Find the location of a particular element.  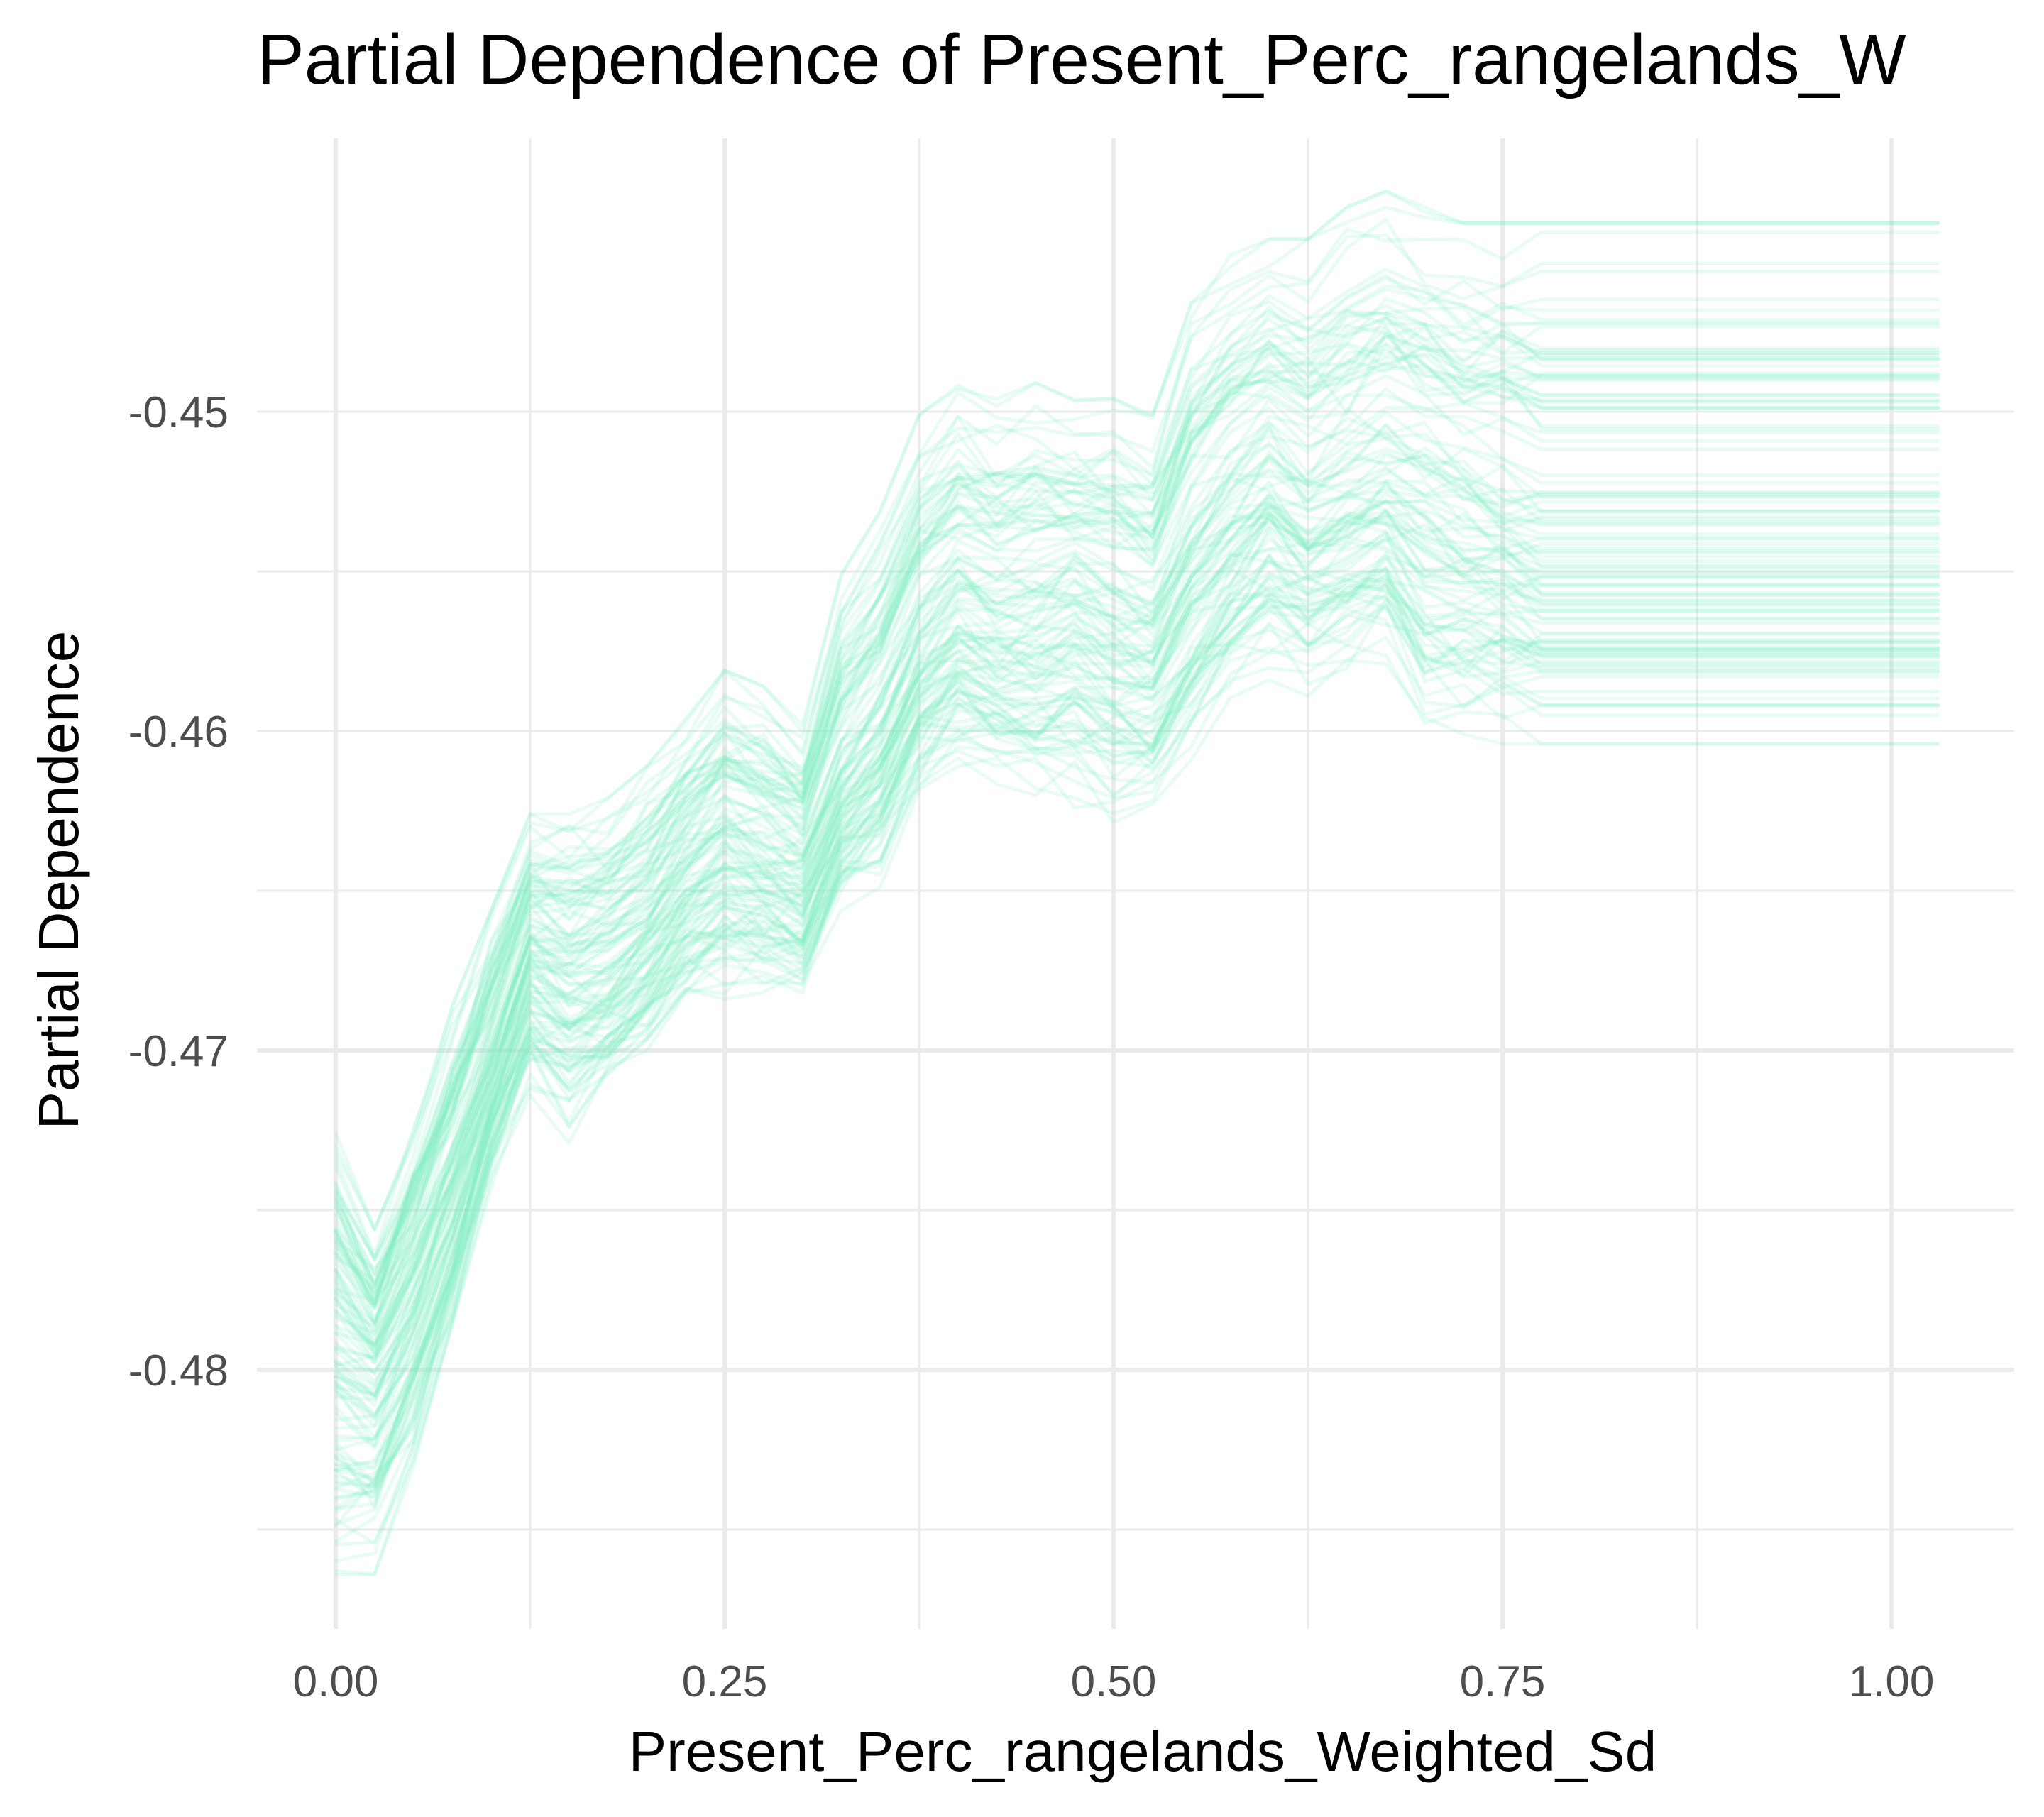

y-tick-label: -0.48 is located at coordinates (178, 1370).